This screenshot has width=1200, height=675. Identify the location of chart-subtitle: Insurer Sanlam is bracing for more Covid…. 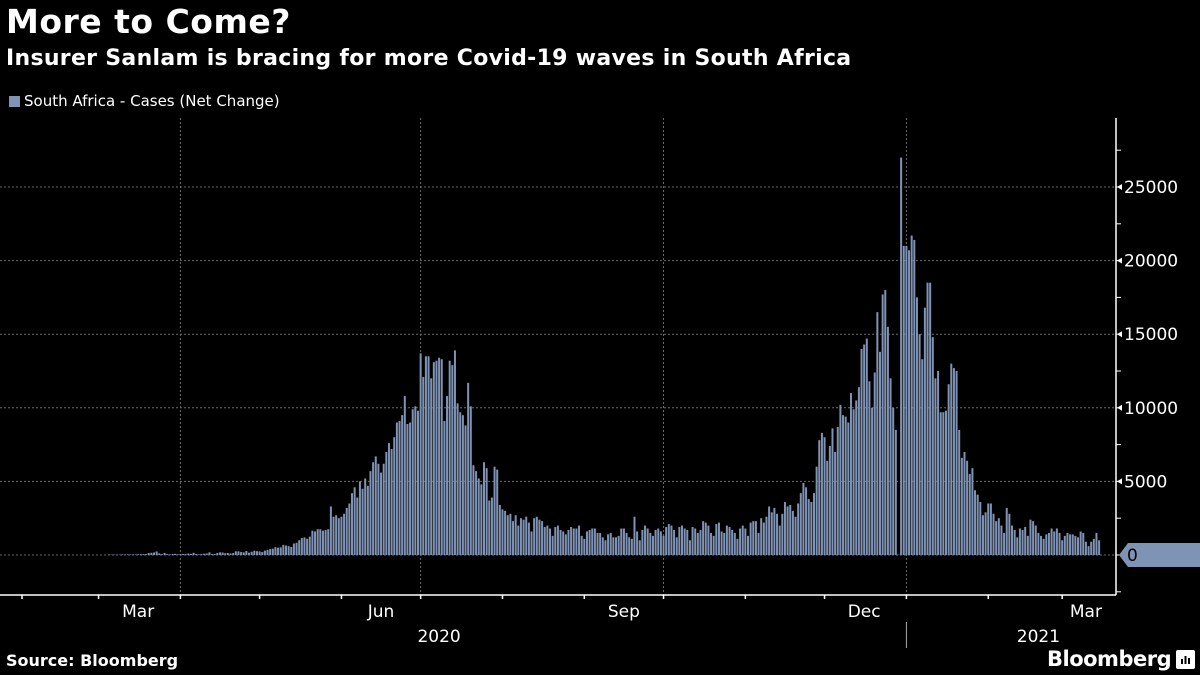
(429, 58).